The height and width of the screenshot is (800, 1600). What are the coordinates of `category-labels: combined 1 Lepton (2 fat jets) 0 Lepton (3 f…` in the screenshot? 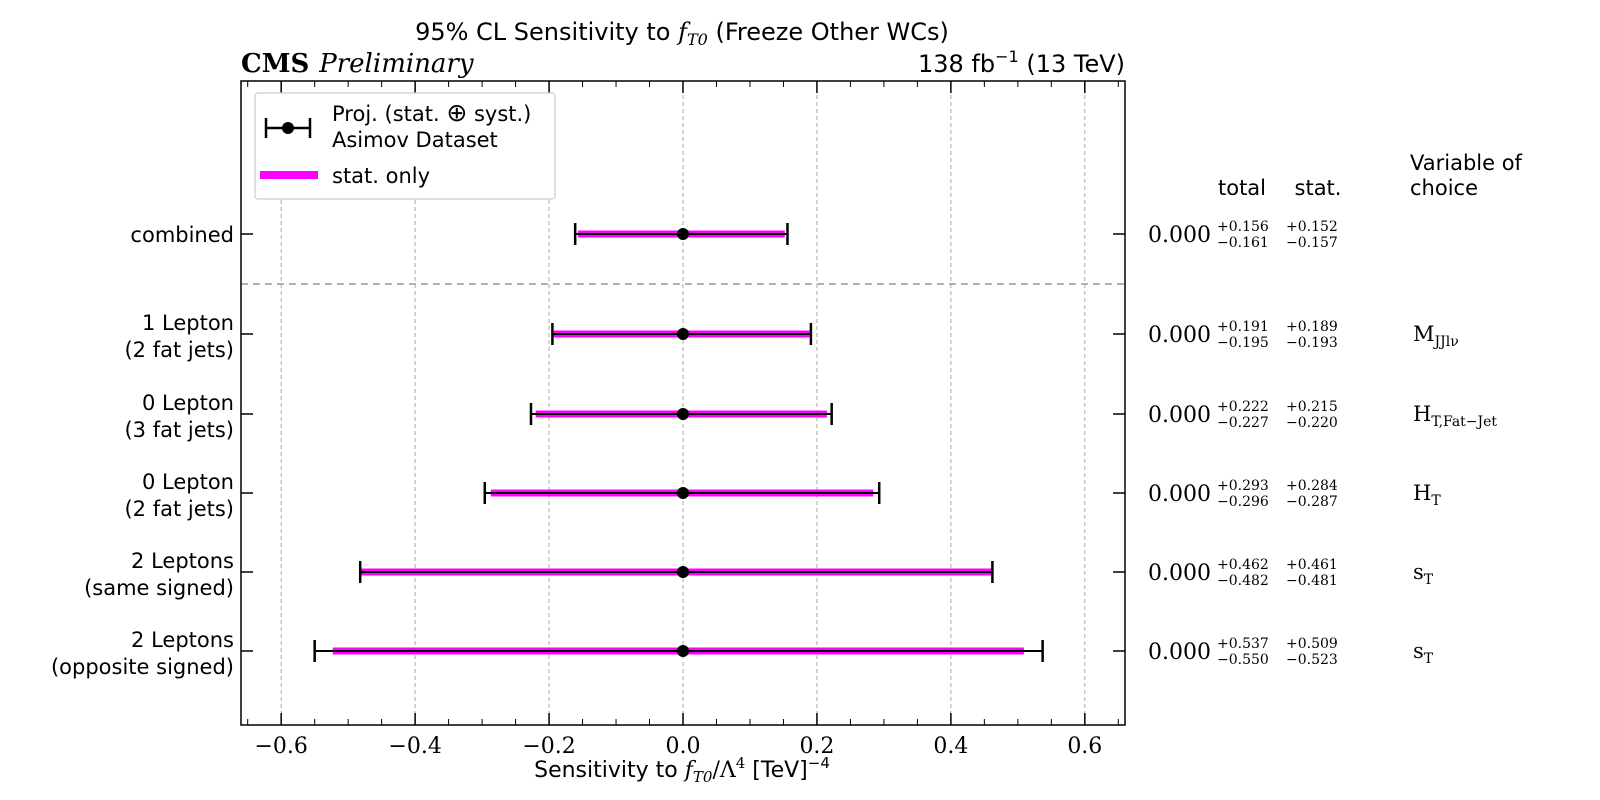 It's located at (142, 451).